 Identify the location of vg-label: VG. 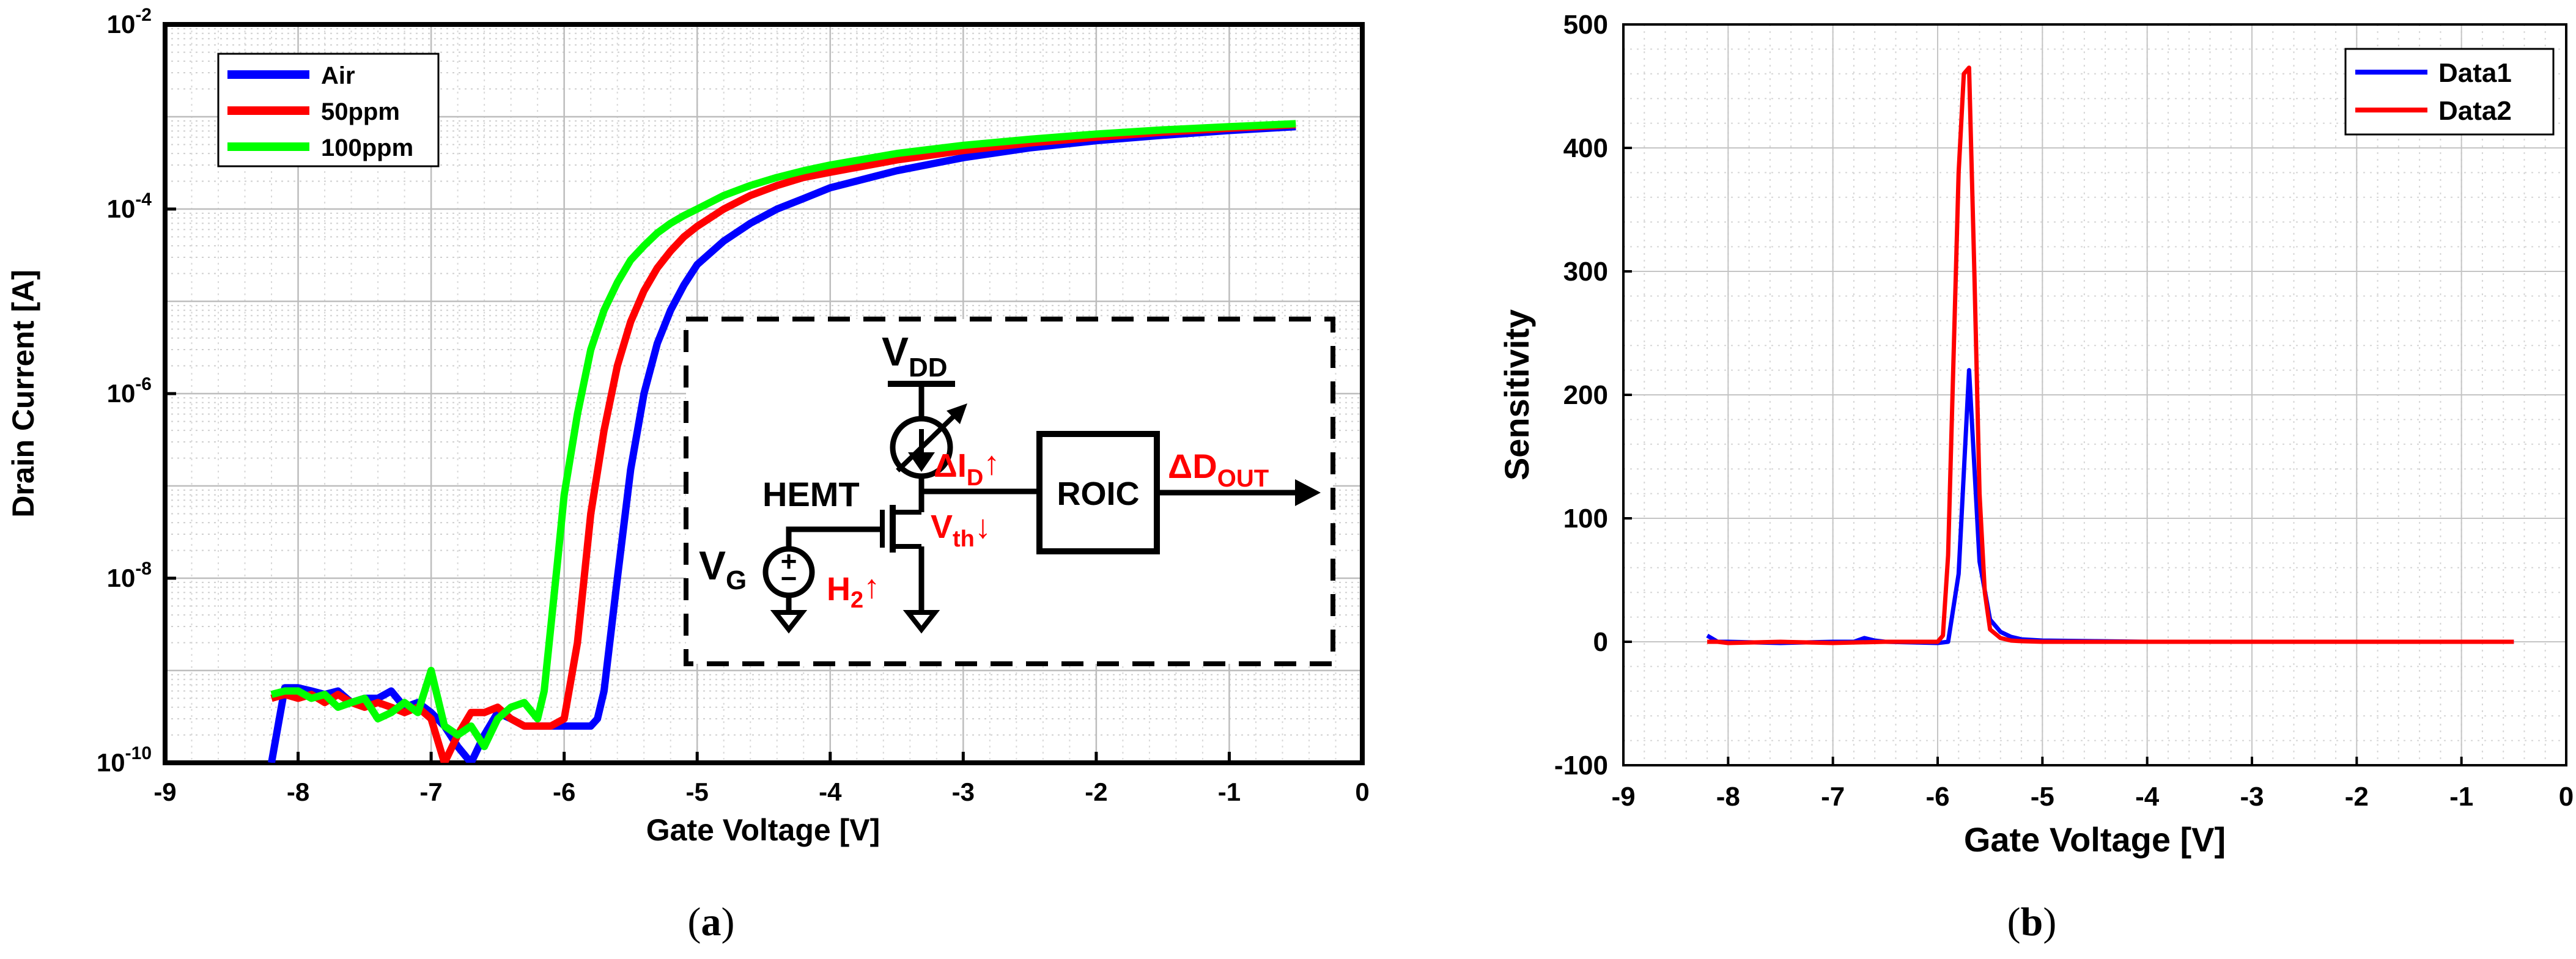
(723, 569).